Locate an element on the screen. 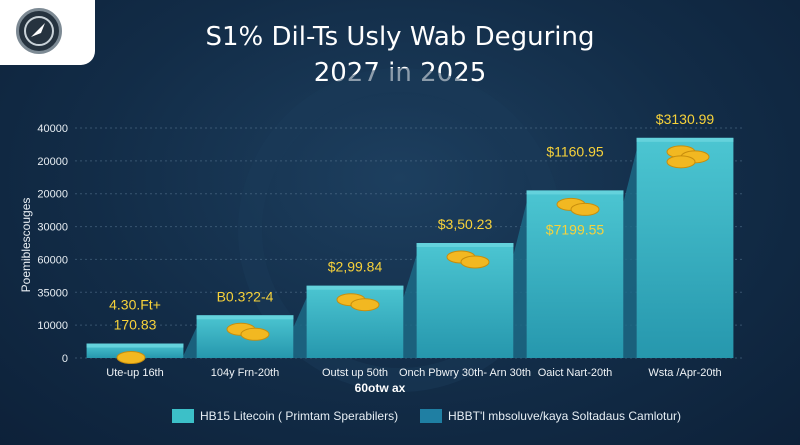 The height and width of the screenshot is (445, 800). x-tick-label: Onch Pbwry 30th- Arn 30th is located at coordinates (465, 373).